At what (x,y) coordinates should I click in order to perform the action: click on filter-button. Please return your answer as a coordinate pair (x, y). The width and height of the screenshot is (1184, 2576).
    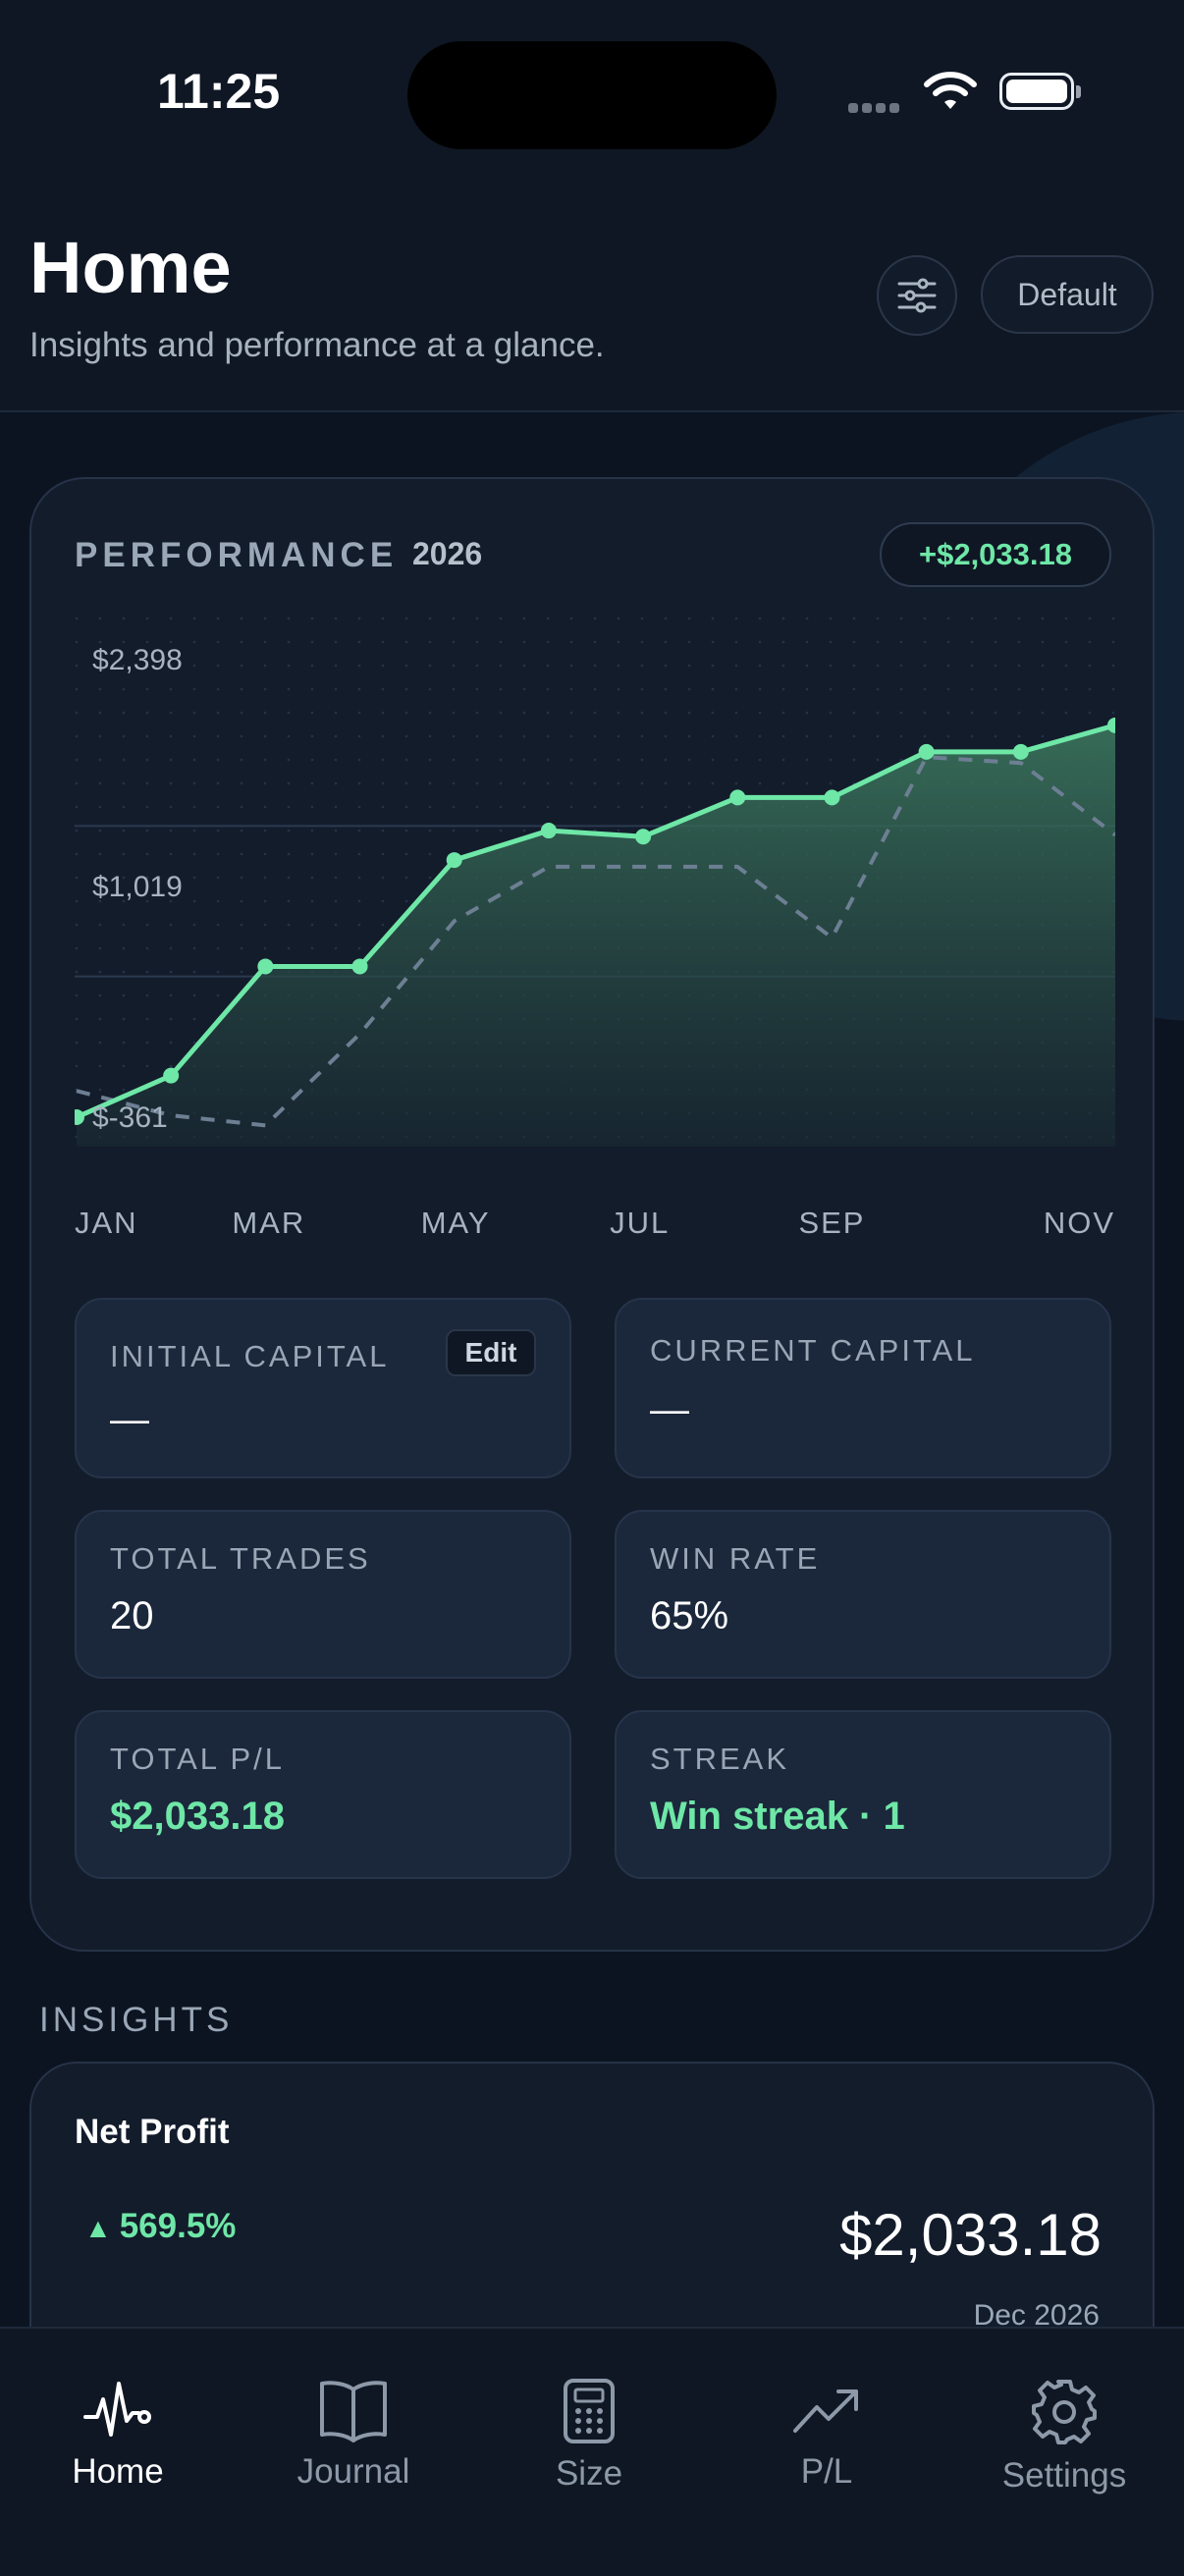
    Looking at the image, I should click on (917, 295).